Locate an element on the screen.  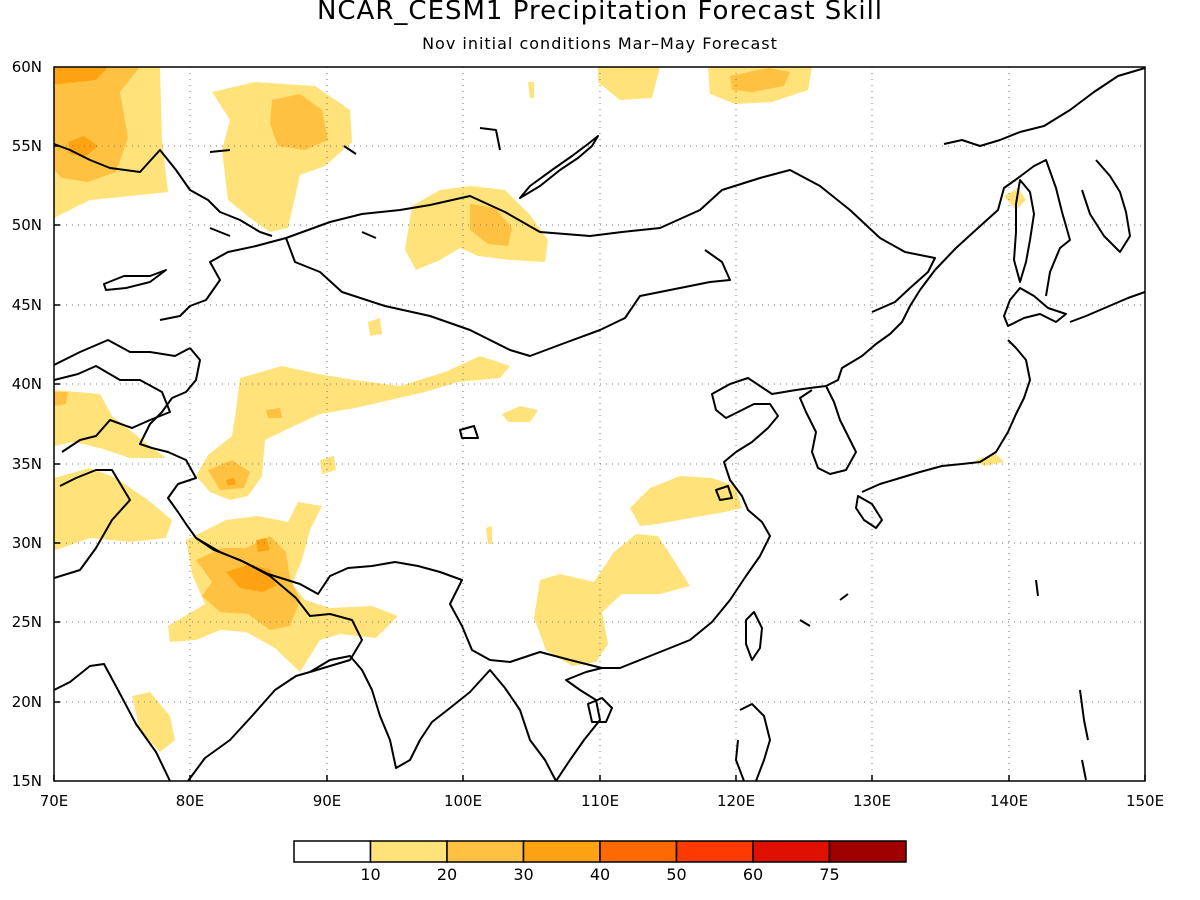
colorbar-label: 20 is located at coordinates (447, 874).